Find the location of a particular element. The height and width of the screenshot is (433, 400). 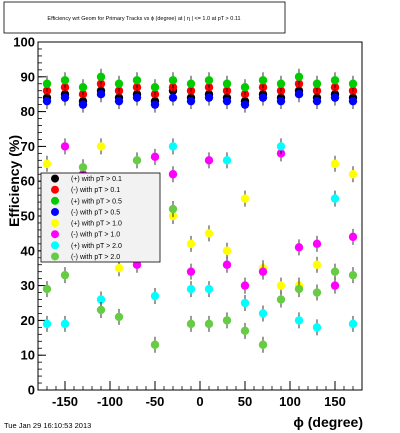

legend-label: (-) with pT > 0.1 is located at coordinates (95, 190).